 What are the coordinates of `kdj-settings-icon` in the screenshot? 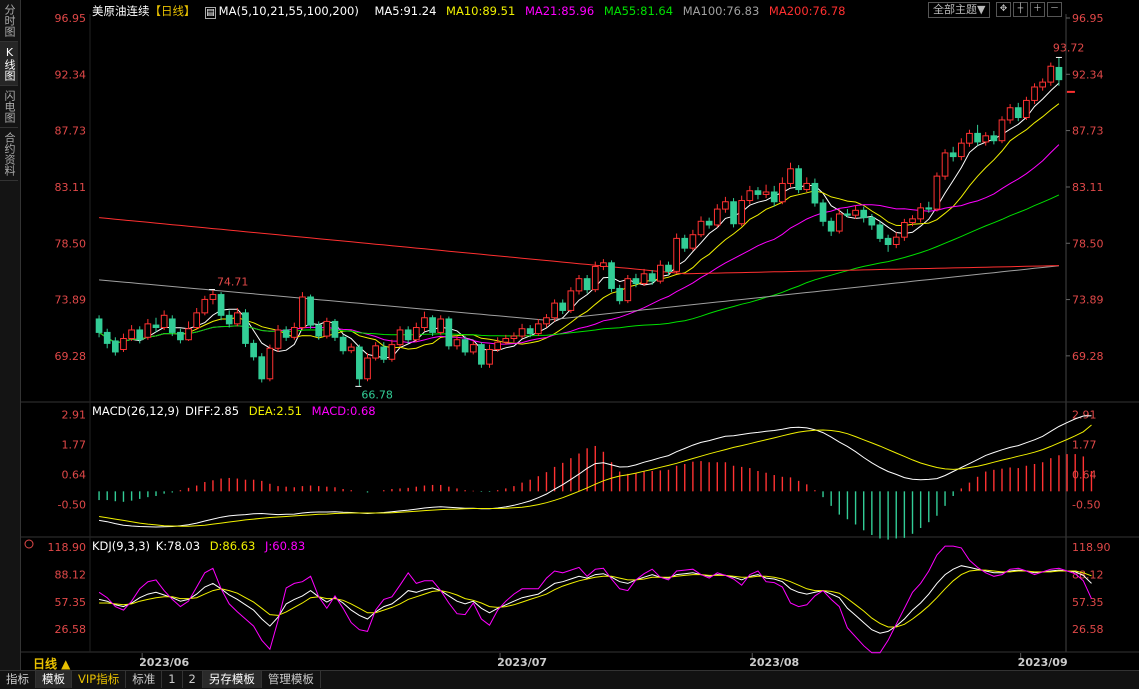 It's located at (29, 544).